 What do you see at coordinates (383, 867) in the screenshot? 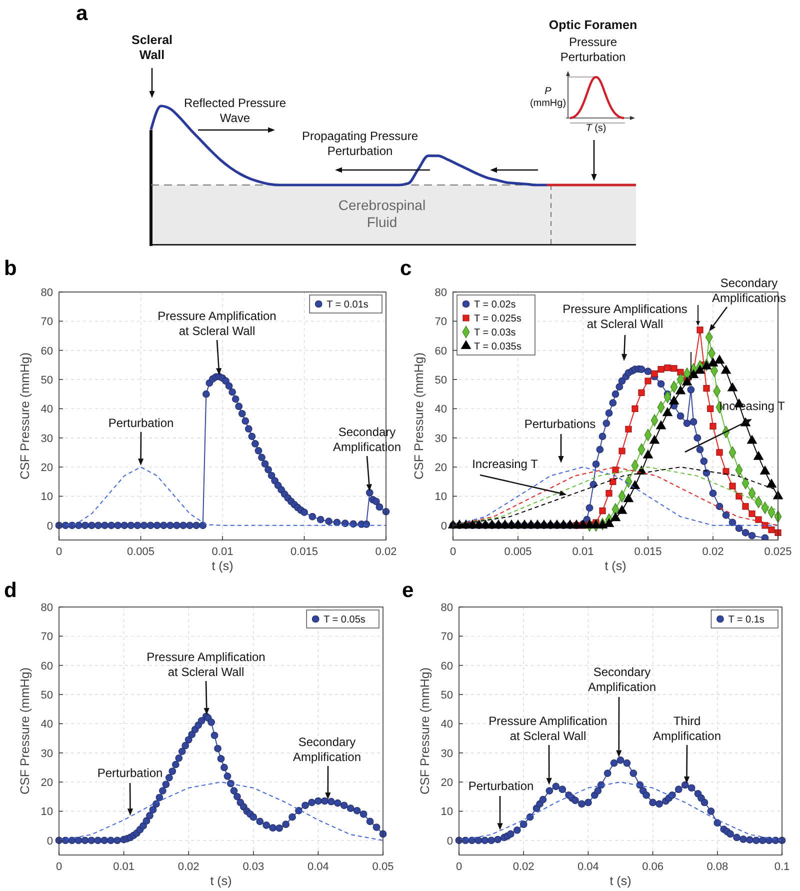
I see `x-tick-label: 0.05` at bounding box center [383, 867].